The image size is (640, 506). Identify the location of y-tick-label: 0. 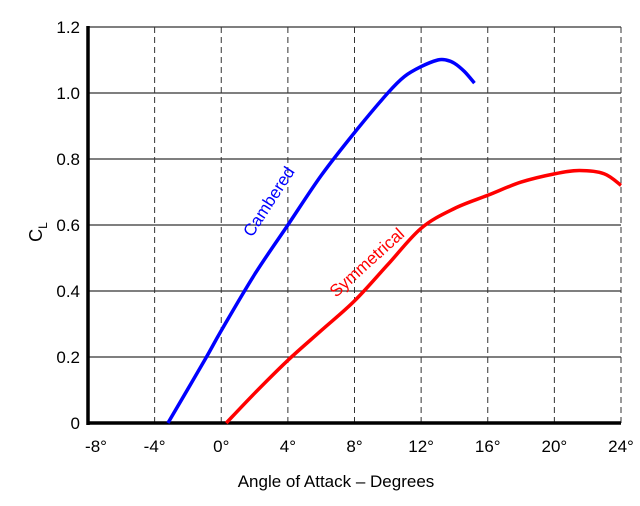
(75, 423).